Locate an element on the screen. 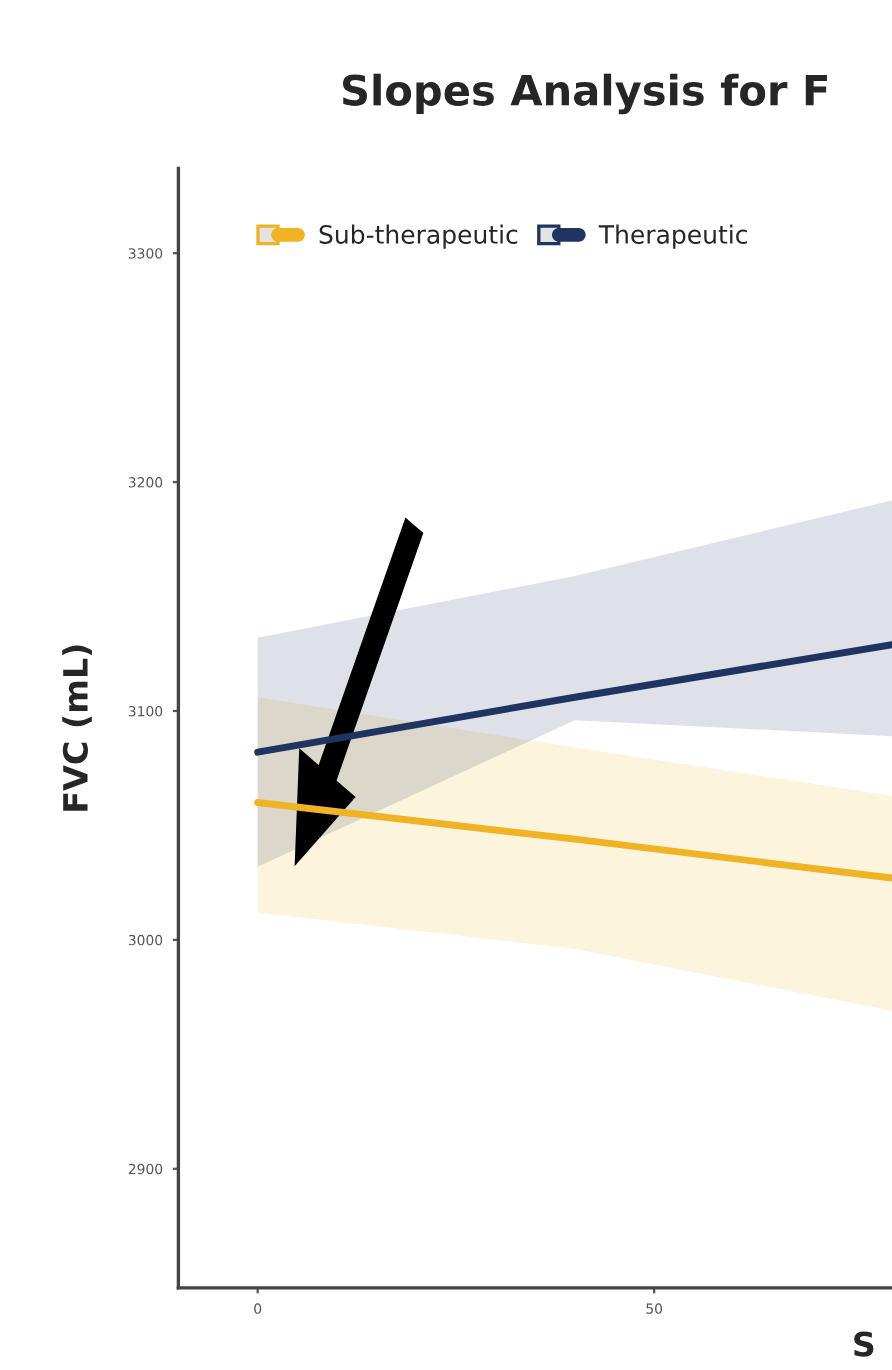 This screenshot has height=1370, width=892. chart-title: Slopes Analysis for F is located at coordinates (584, 94).